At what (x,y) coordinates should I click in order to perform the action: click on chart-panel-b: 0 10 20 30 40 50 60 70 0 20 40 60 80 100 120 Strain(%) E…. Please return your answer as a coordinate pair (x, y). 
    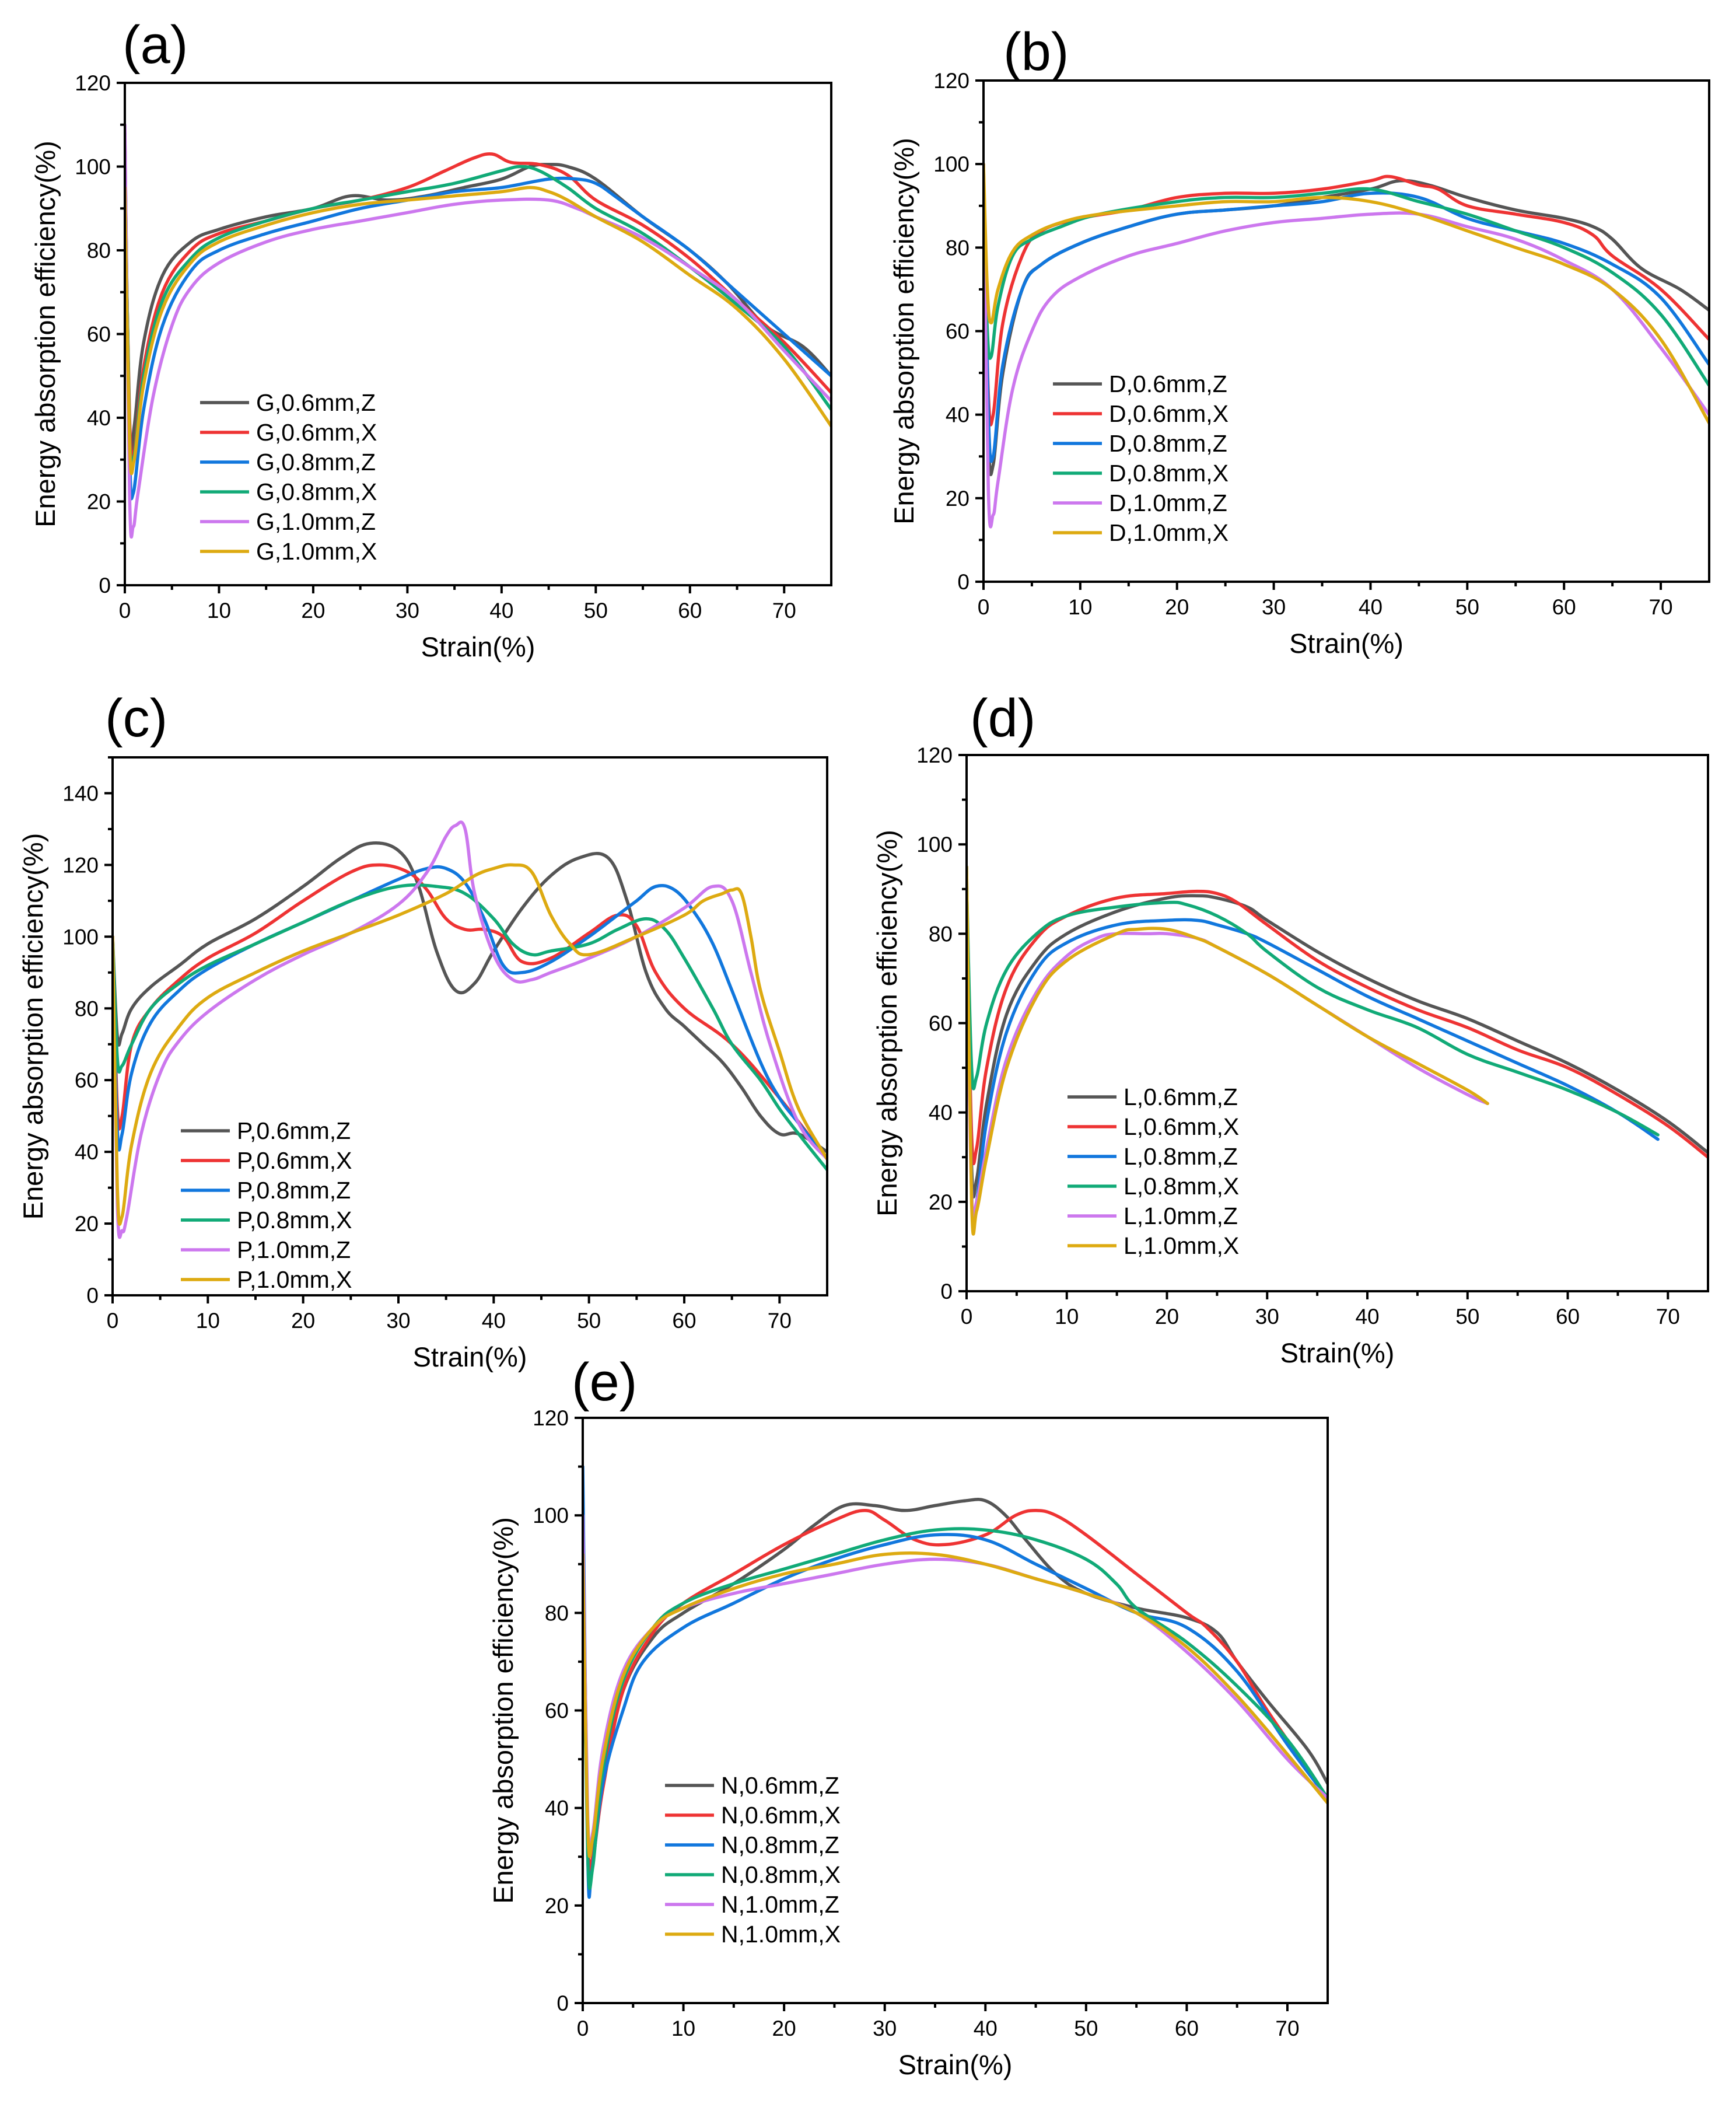
    Looking at the image, I should click on (1299, 340).